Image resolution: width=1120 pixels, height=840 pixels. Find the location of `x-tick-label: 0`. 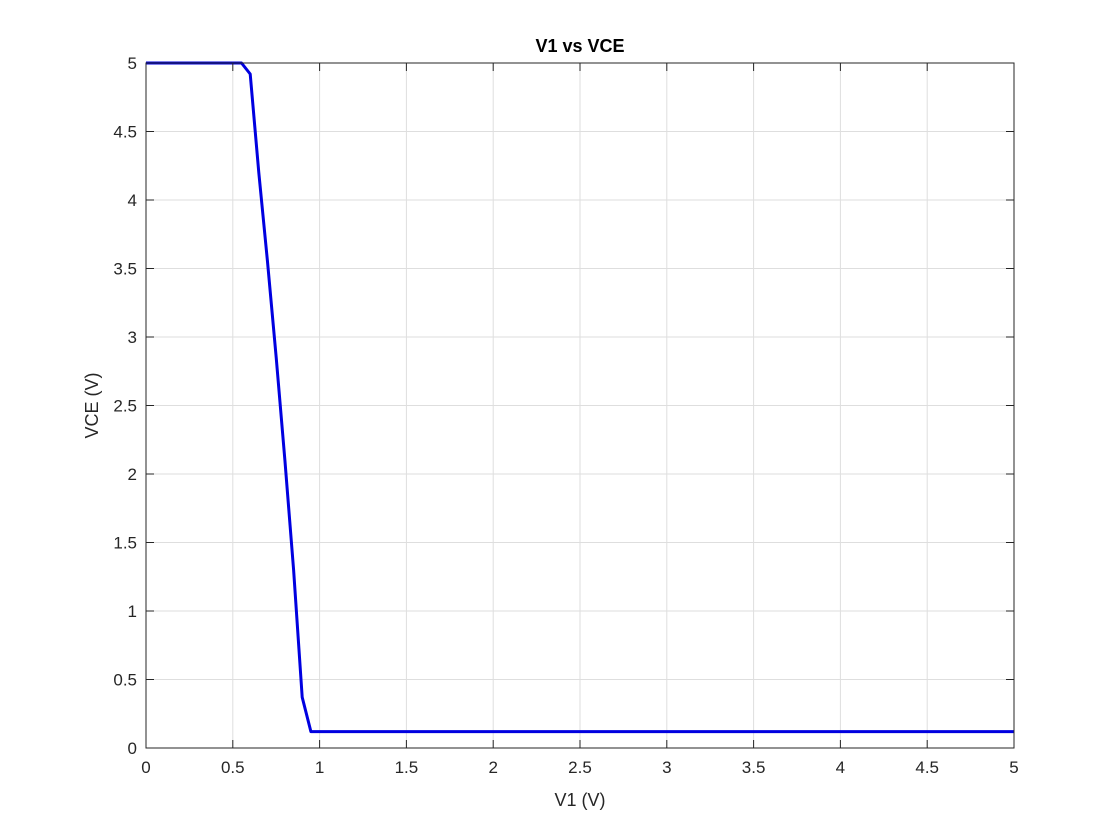

x-tick-label: 0 is located at coordinates (145, 767).